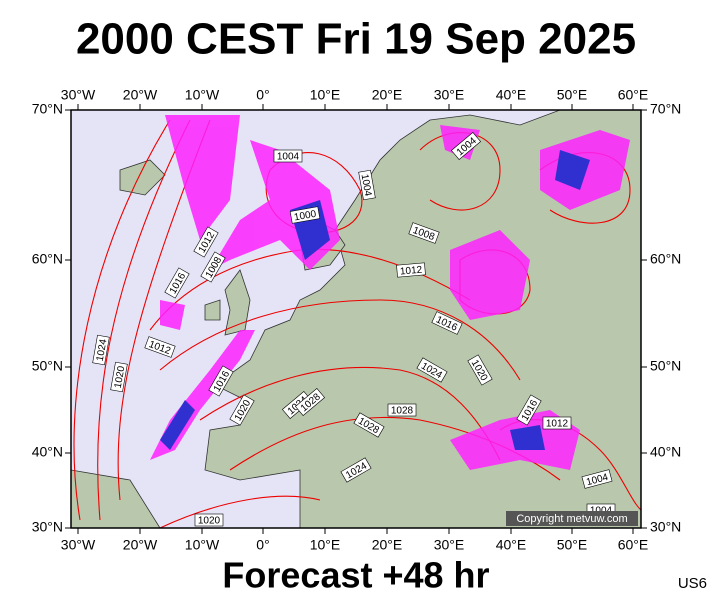 This screenshot has width=711, height=605. I want to click on isobar-value: 1024, so click(102, 350).